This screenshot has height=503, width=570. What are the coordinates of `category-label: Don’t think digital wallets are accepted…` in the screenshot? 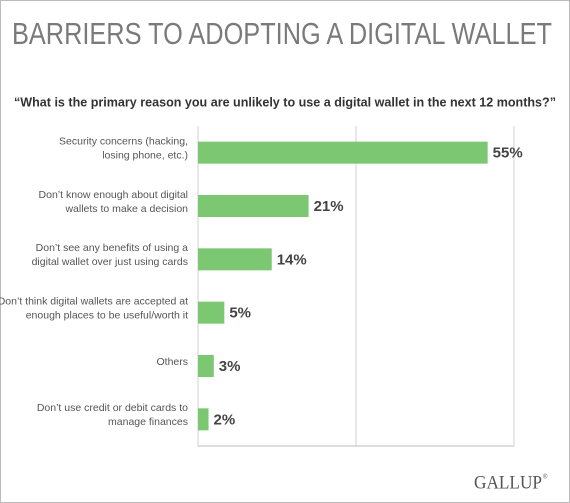 It's located at (94, 301).